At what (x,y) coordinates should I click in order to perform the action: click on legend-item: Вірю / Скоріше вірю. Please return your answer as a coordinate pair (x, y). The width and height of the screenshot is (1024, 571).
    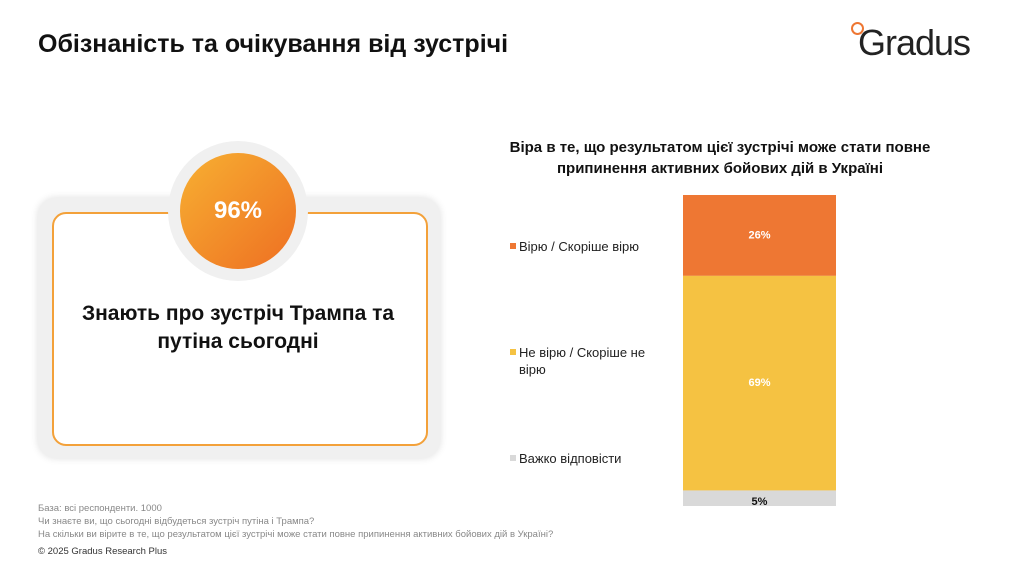
    Looking at the image, I should click on (589, 246).